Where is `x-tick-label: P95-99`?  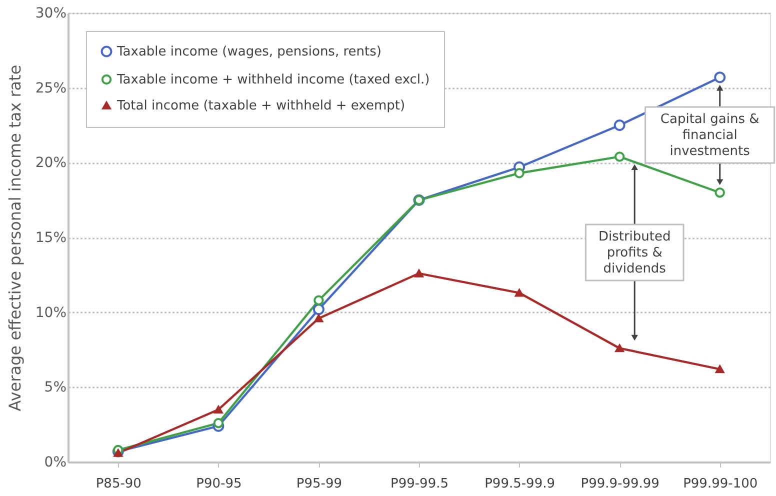
x-tick-label: P95-99 is located at coordinates (319, 484).